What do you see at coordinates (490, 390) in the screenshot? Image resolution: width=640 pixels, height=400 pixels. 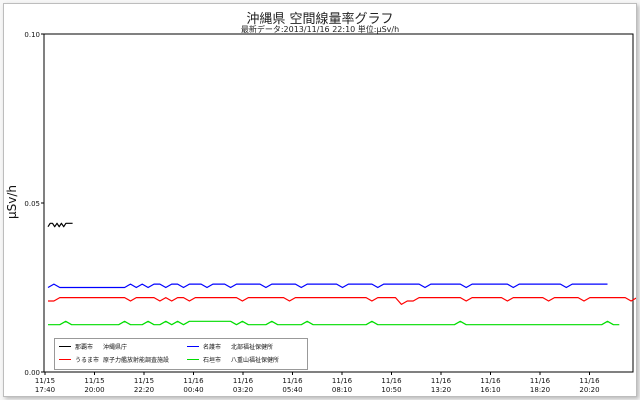 I see `x-tick-time: 16:10` at bounding box center [490, 390].